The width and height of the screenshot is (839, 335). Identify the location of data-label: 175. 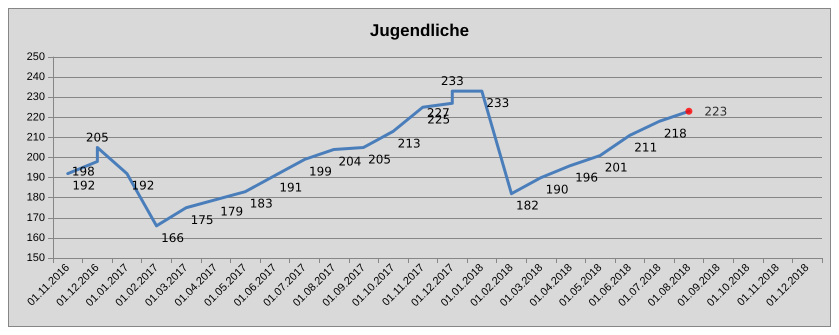
(202, 219).